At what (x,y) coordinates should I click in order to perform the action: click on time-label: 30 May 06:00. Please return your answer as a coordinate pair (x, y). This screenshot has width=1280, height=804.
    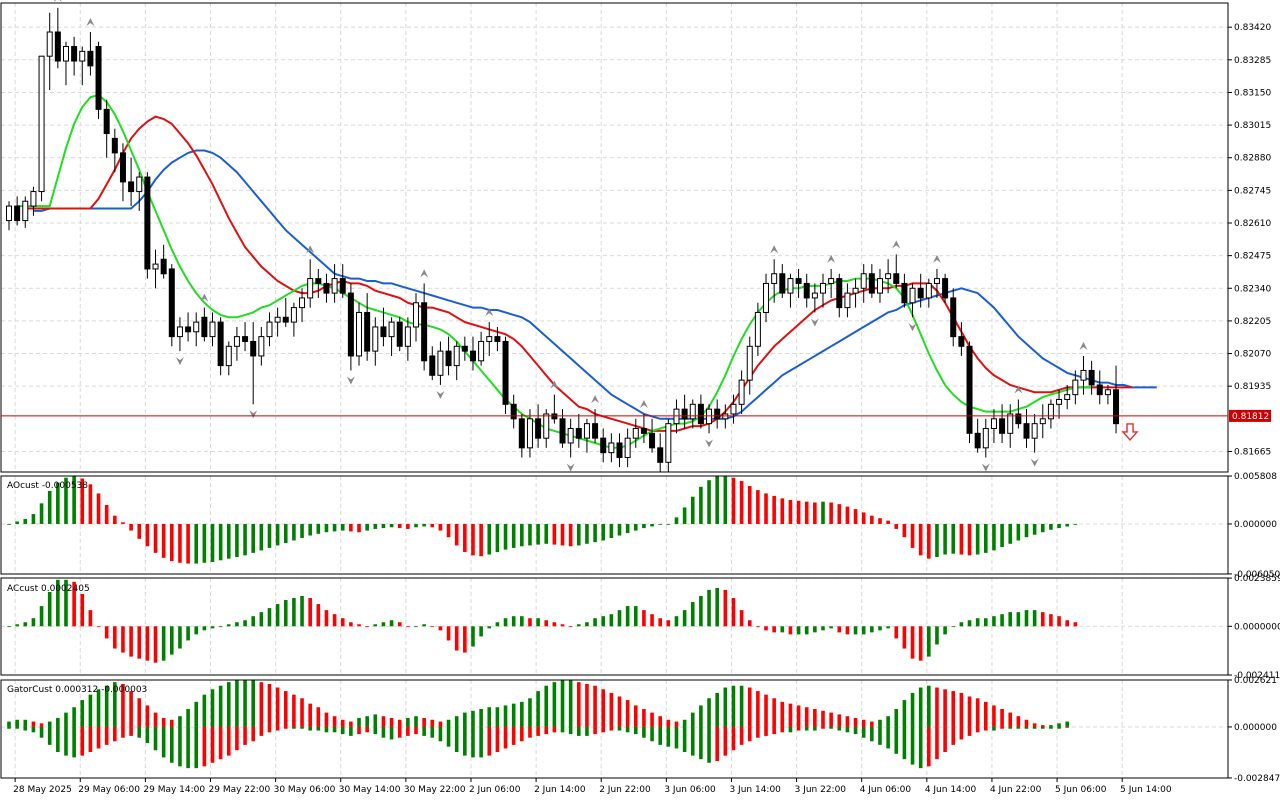
    Looking at the image, I should click on (305, 790).